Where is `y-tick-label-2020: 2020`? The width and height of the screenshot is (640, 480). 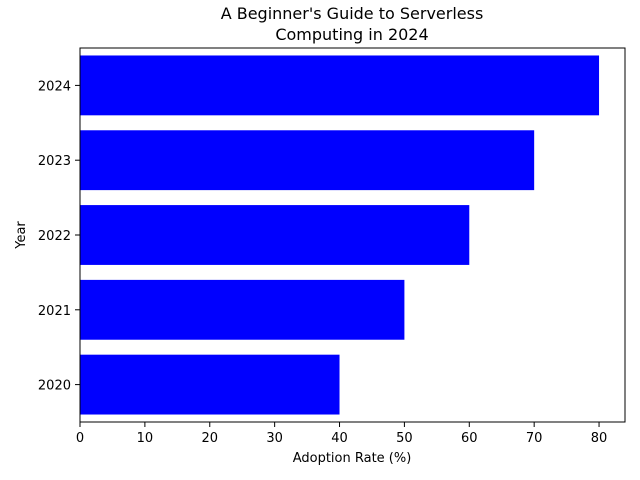 y-tick-label-2020: 2020 is located at coordinates (54, 386).